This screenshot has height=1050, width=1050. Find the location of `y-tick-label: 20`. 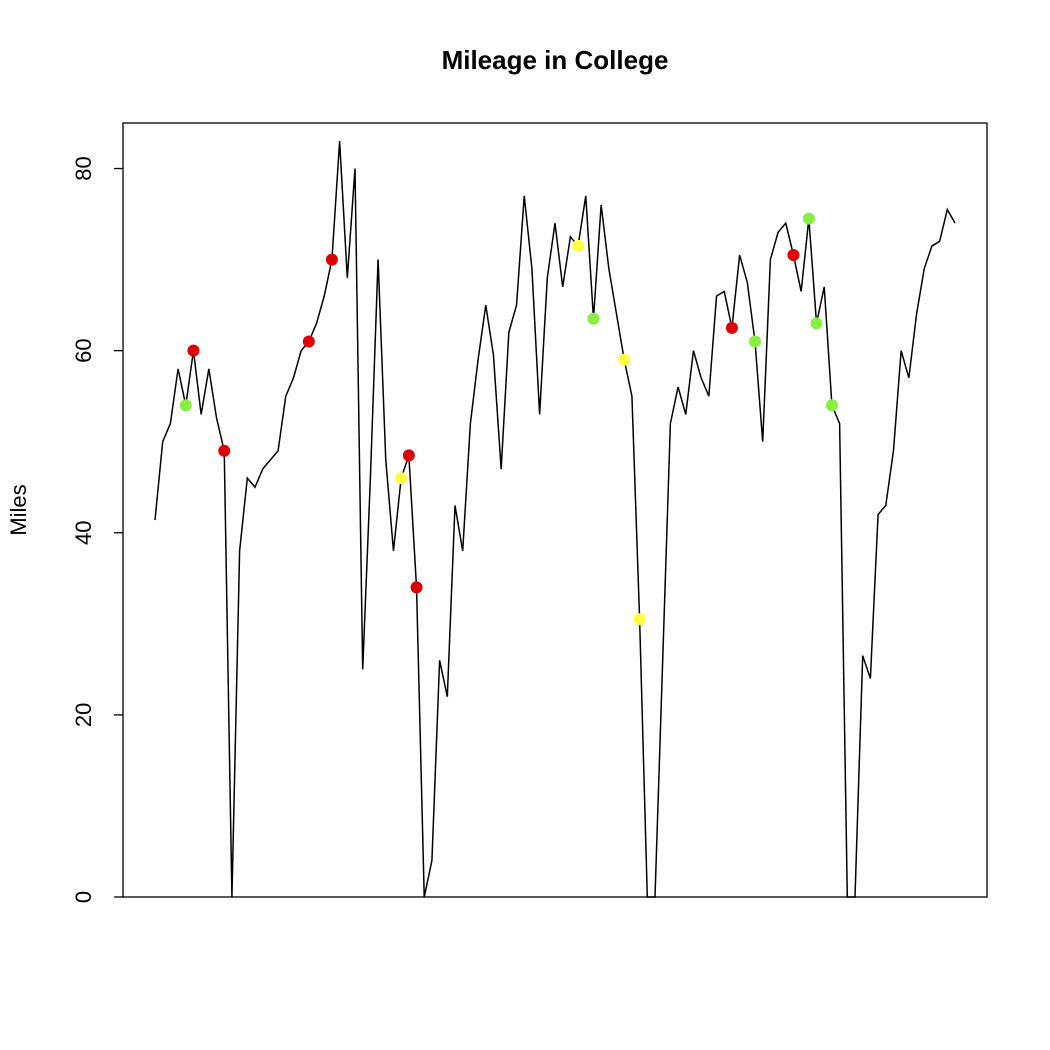

y-tick-label: 20 is located at coordinates (83, 715).